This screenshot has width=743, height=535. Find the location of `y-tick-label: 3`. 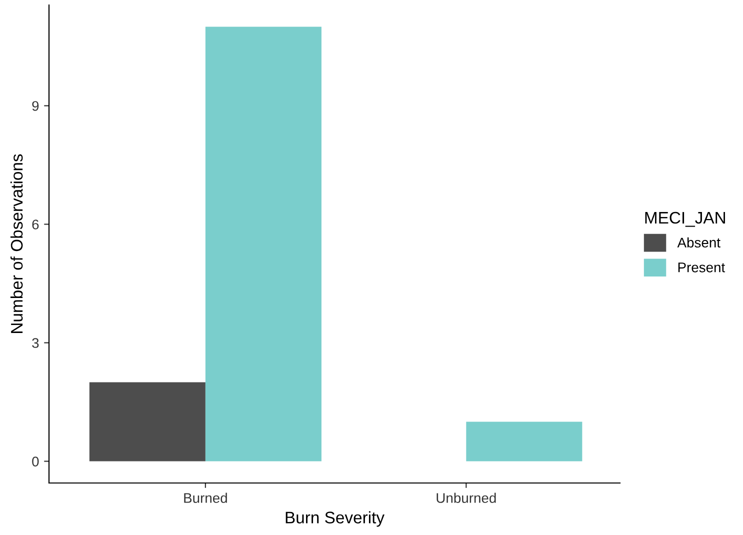

y-tick-label: 3 is located at coordinates (35, 343).